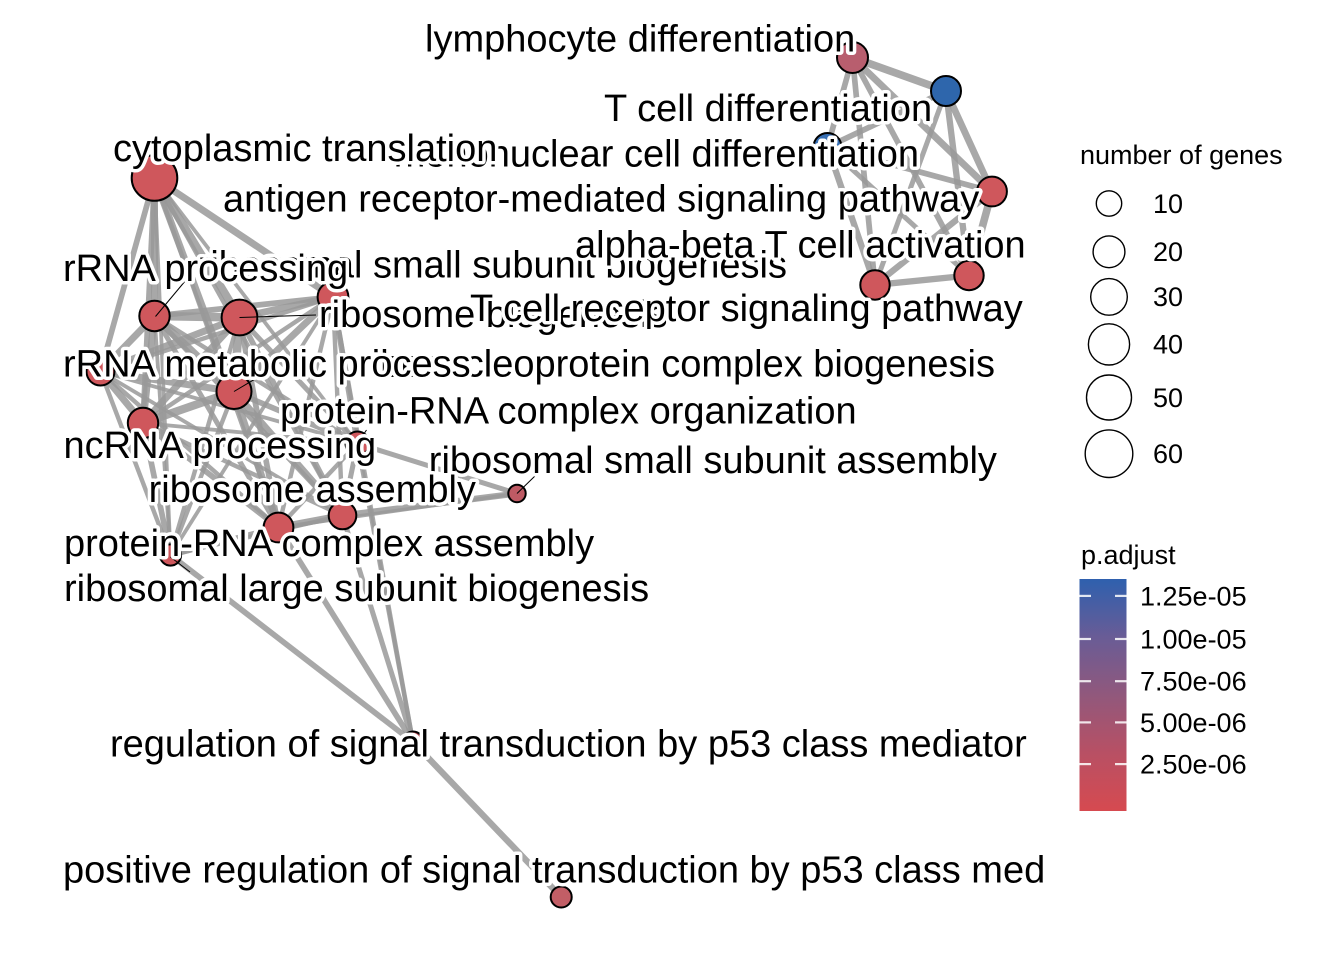 The height and width of the screenshot is (965, 1344). I want to click on svg-text: rRNA metabolic process, so click(267, 365).